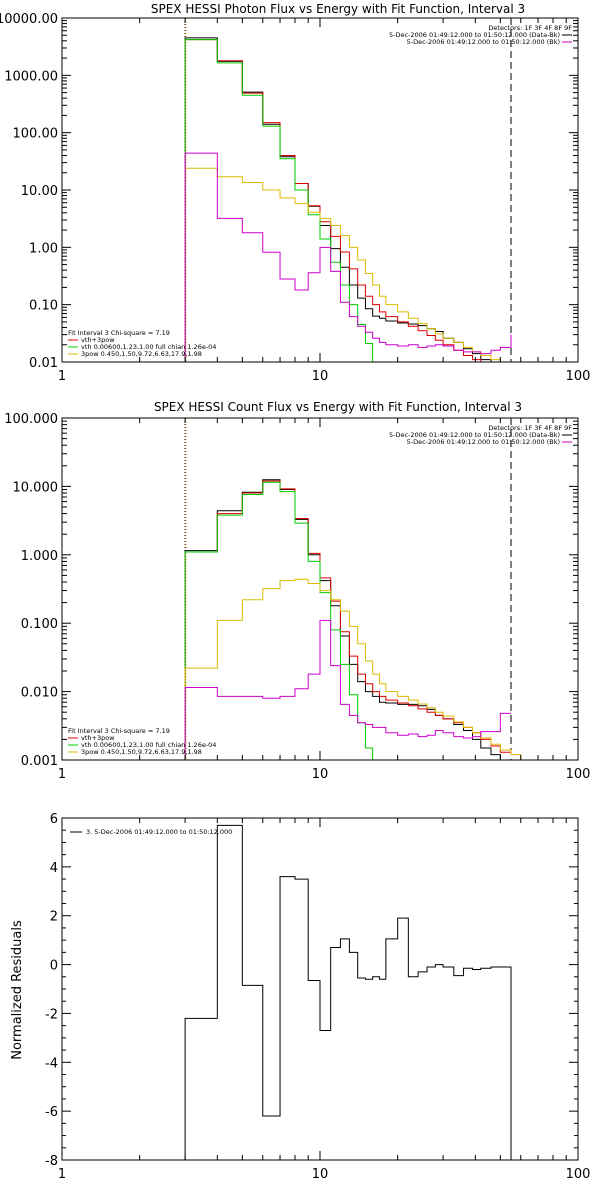 This screenshot has height=1200, width=600. I want to click on y-tick-label: 100.00, so click(36, 134).